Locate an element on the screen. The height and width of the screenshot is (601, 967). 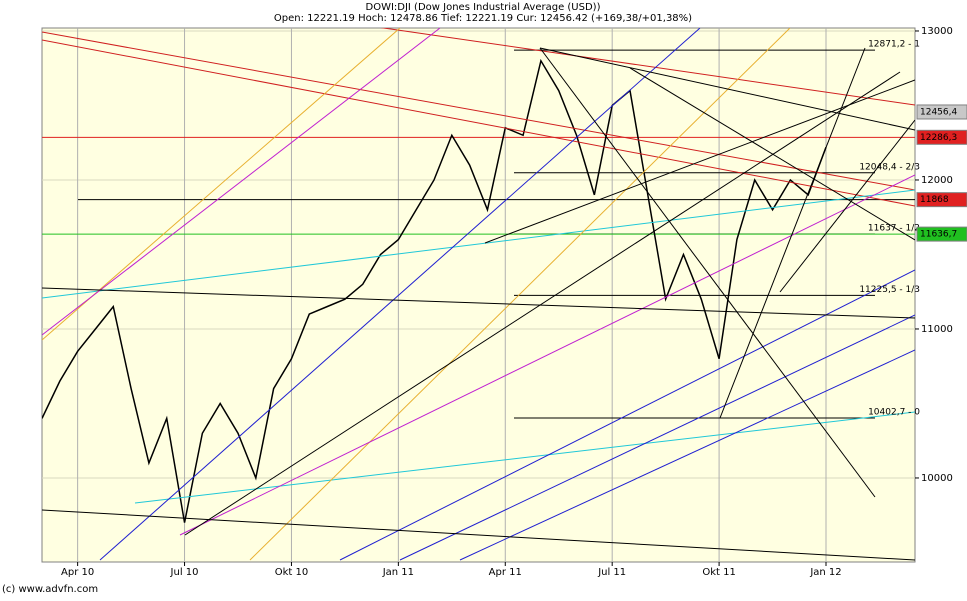
fib-label: 11637 - 1/2 is located at coordinates (894, 229).